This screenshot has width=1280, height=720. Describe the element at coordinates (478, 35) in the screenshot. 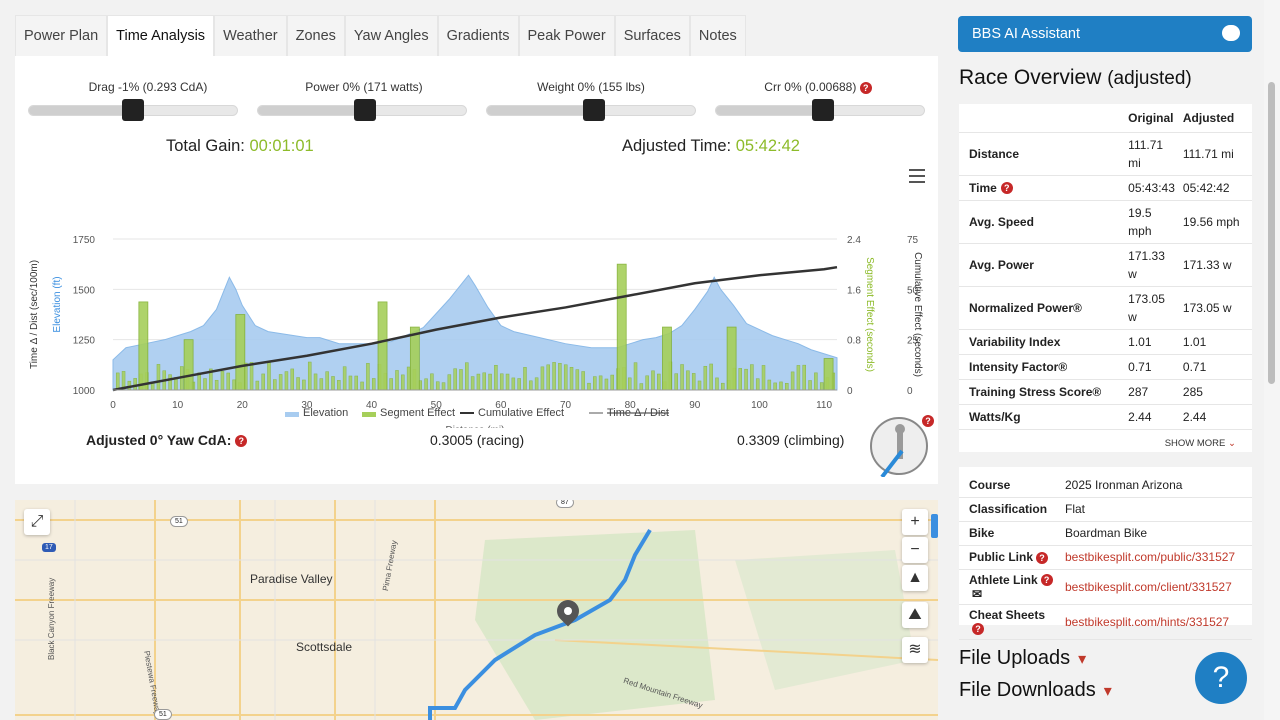

I see `tab-gradients: Gradients` at that location.